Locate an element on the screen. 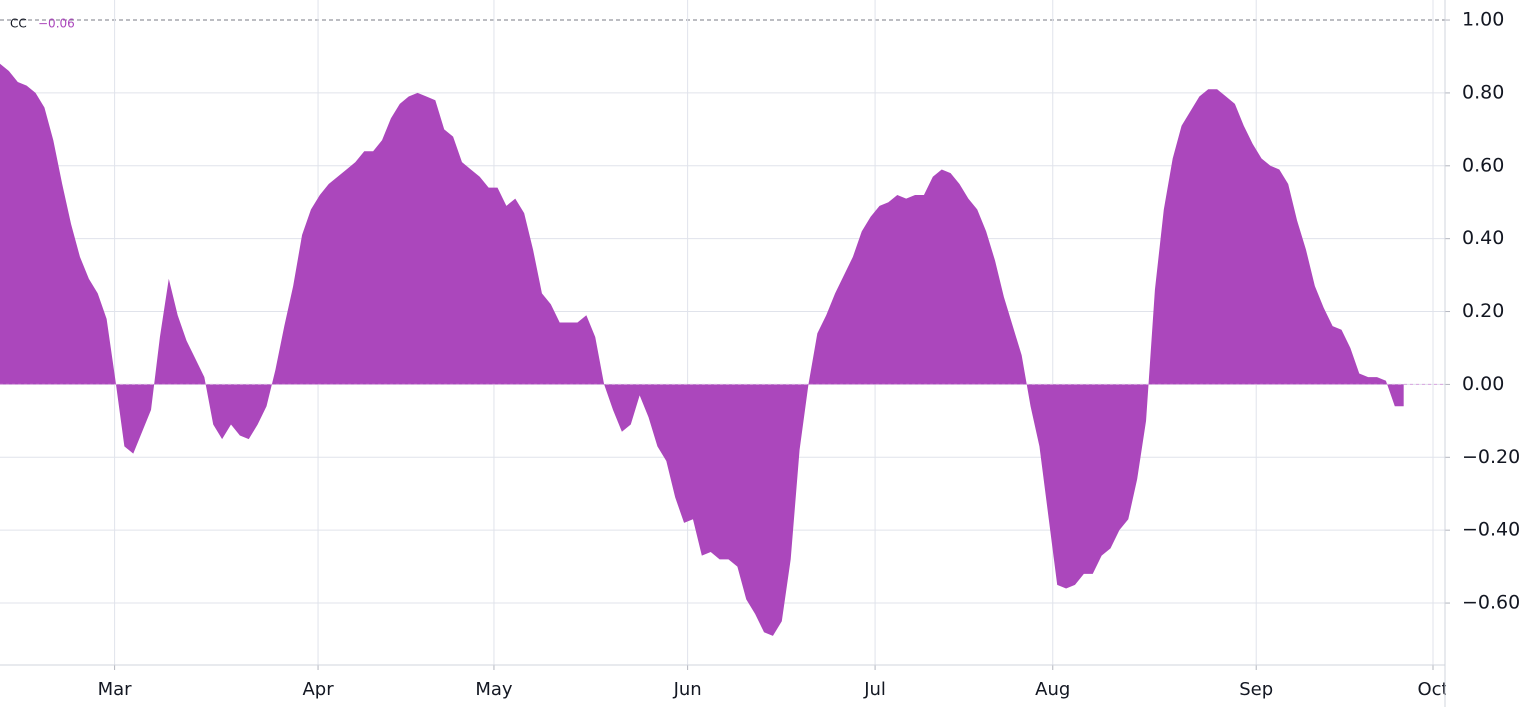 The image size is (1531, 707). x-tick-label: Jun is located at coordinates (687, 689).